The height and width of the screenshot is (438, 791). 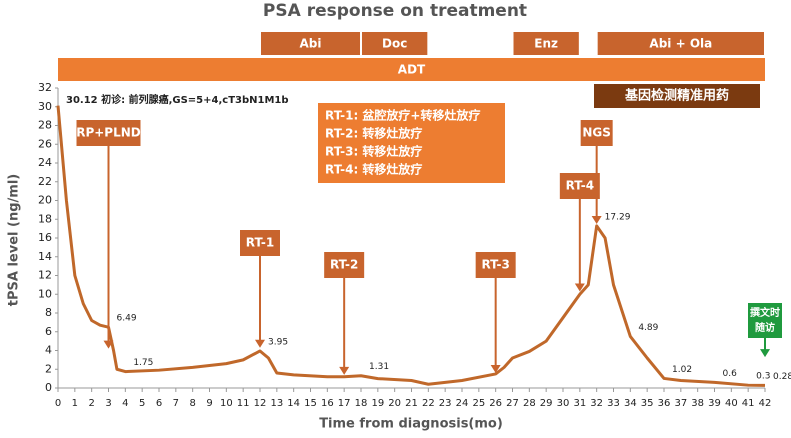 What do you see at coordinates (45, 256) in the screenshot?
I see `y-tick-label: 14` at bounding box center [45, 256].